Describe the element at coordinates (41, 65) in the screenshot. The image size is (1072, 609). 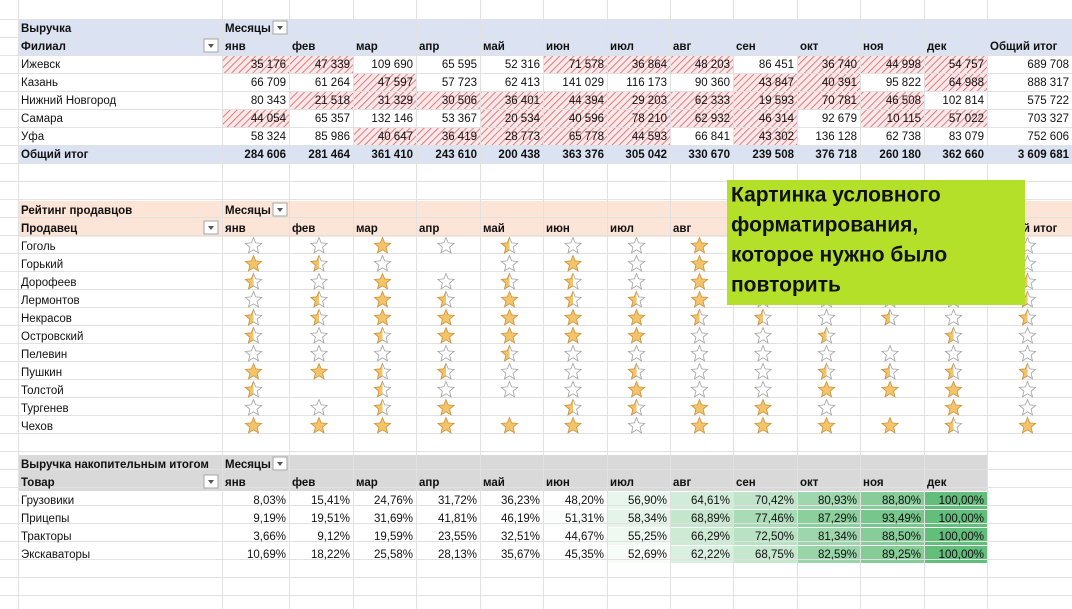
I see `row-name: Ижевск` at that location.